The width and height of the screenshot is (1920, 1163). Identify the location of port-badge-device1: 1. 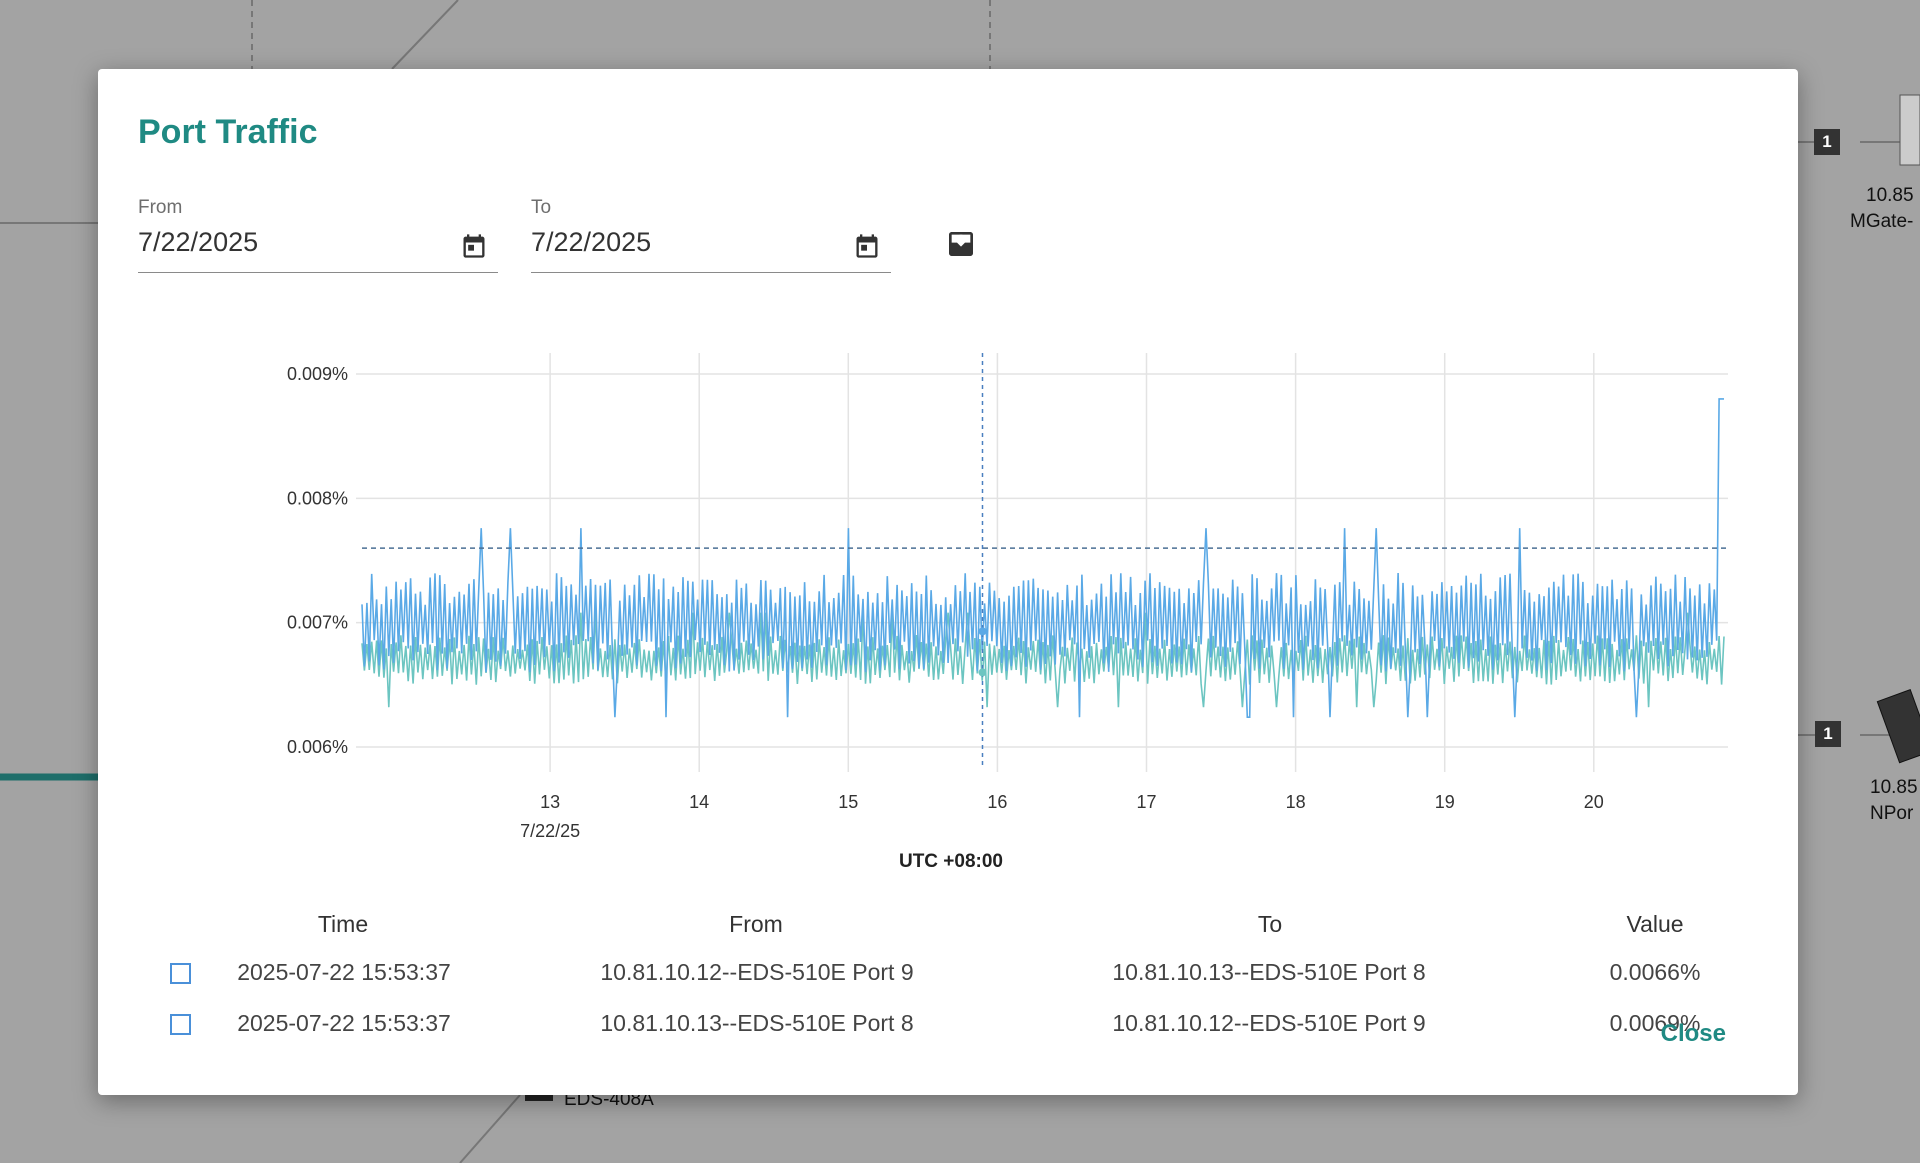
(1827, 142).